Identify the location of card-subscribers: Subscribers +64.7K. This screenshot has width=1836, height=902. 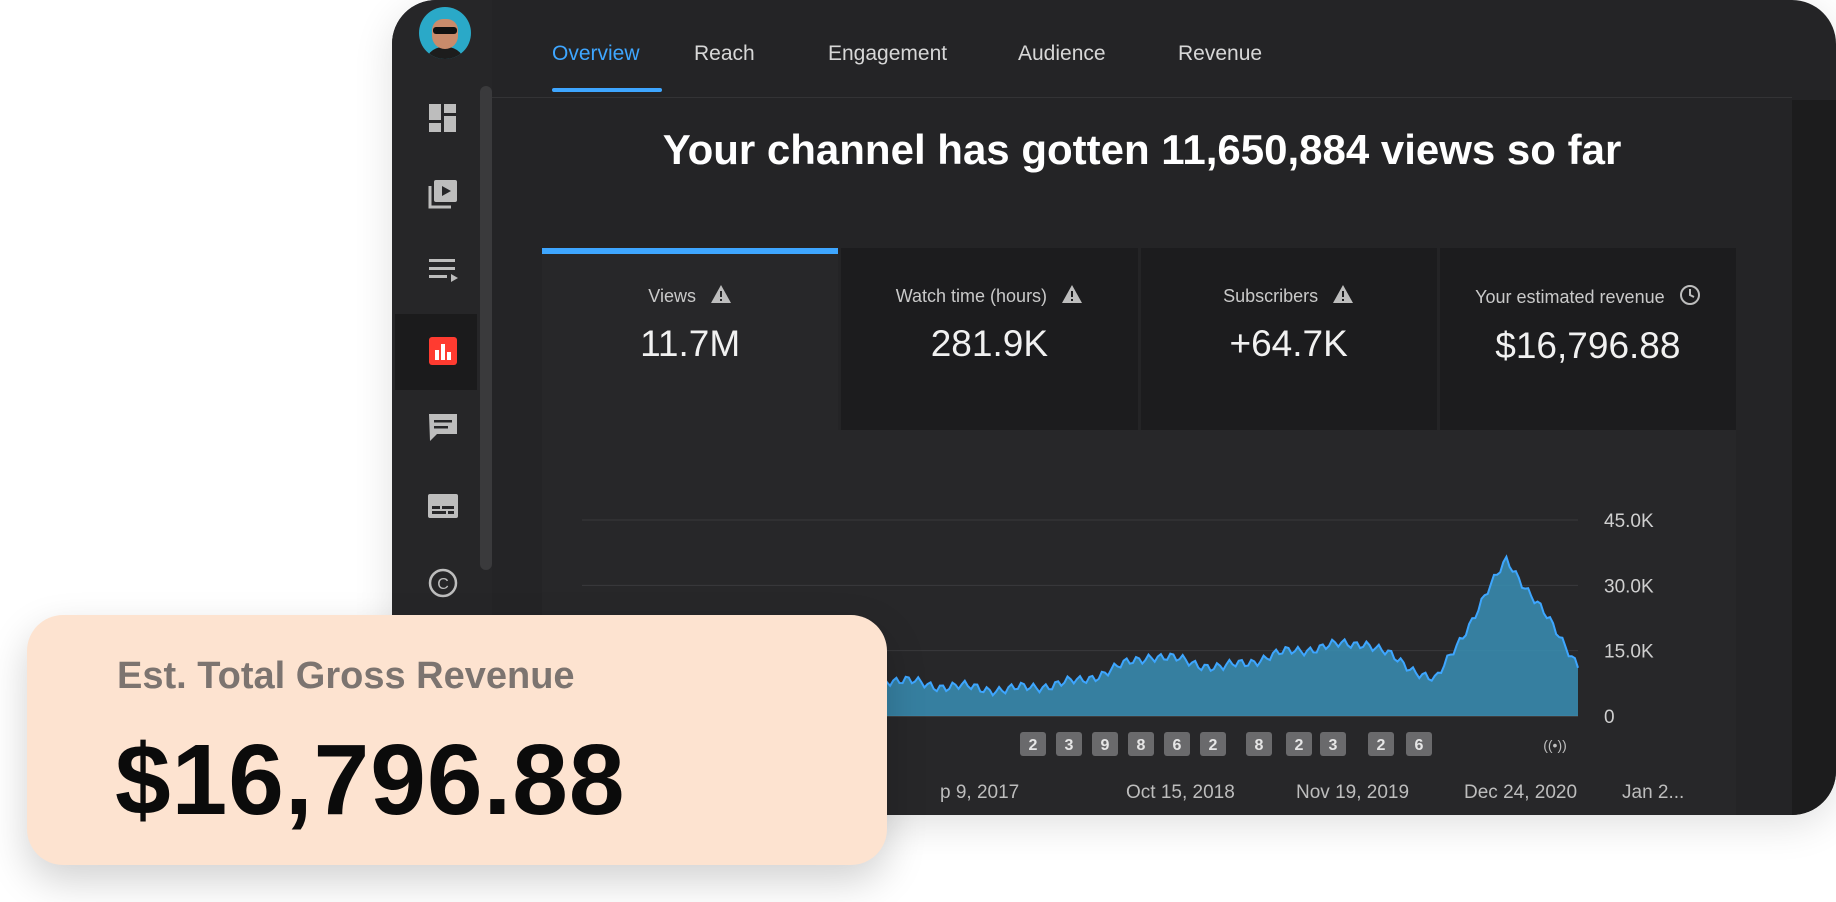
(1288, 339).